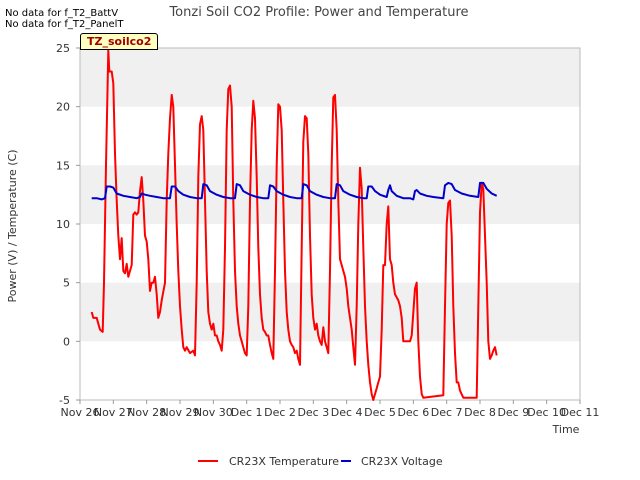 Image resolution: width=640 pixels, height=480 pixels. Describe the element at coordinates (402, 461) in the screenshot. I see `legend-label-voltage: CR23X Voltage` at that location.